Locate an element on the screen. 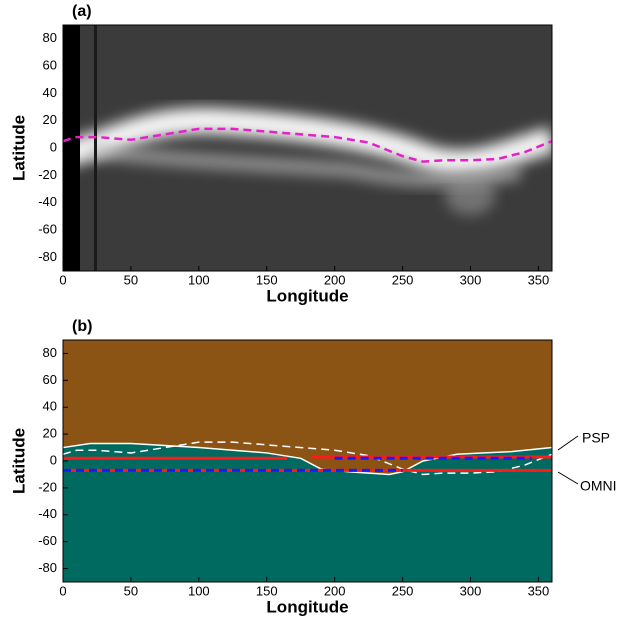  omni-arrow is located at coordinates (568, 478).